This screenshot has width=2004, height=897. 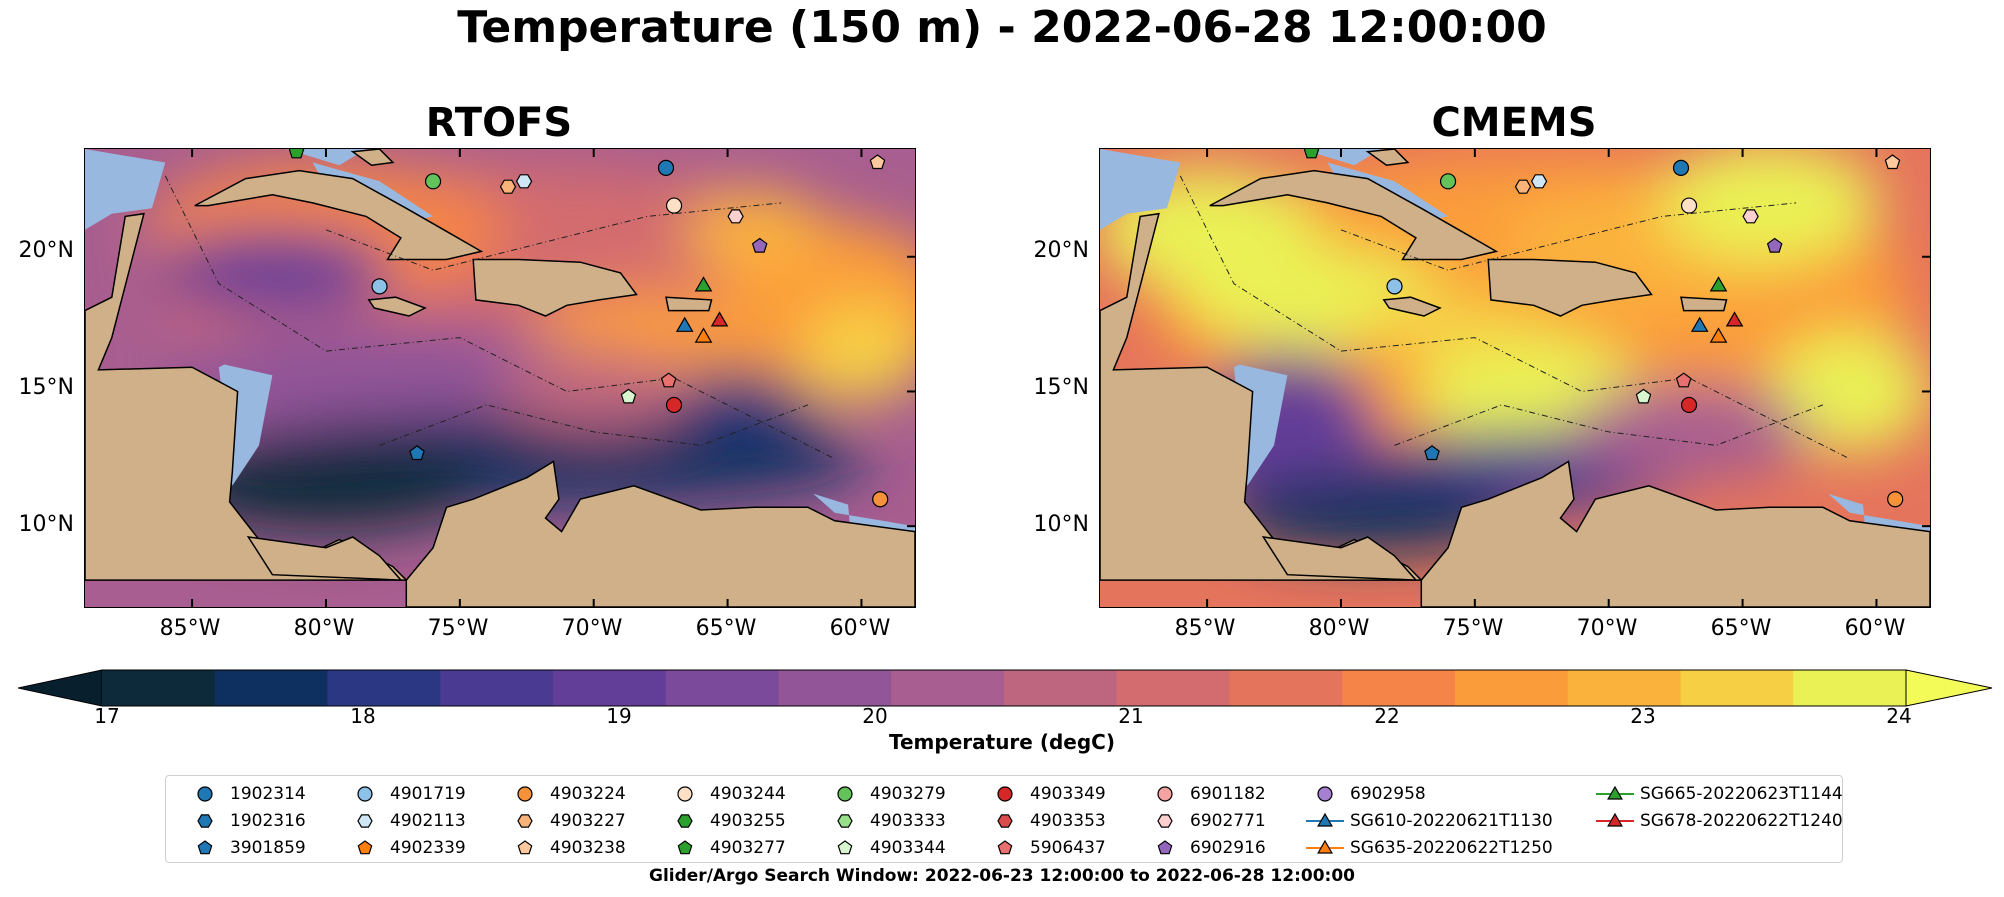 I want to click on legend-item-label: 4903279, so click(x=908, y=794).